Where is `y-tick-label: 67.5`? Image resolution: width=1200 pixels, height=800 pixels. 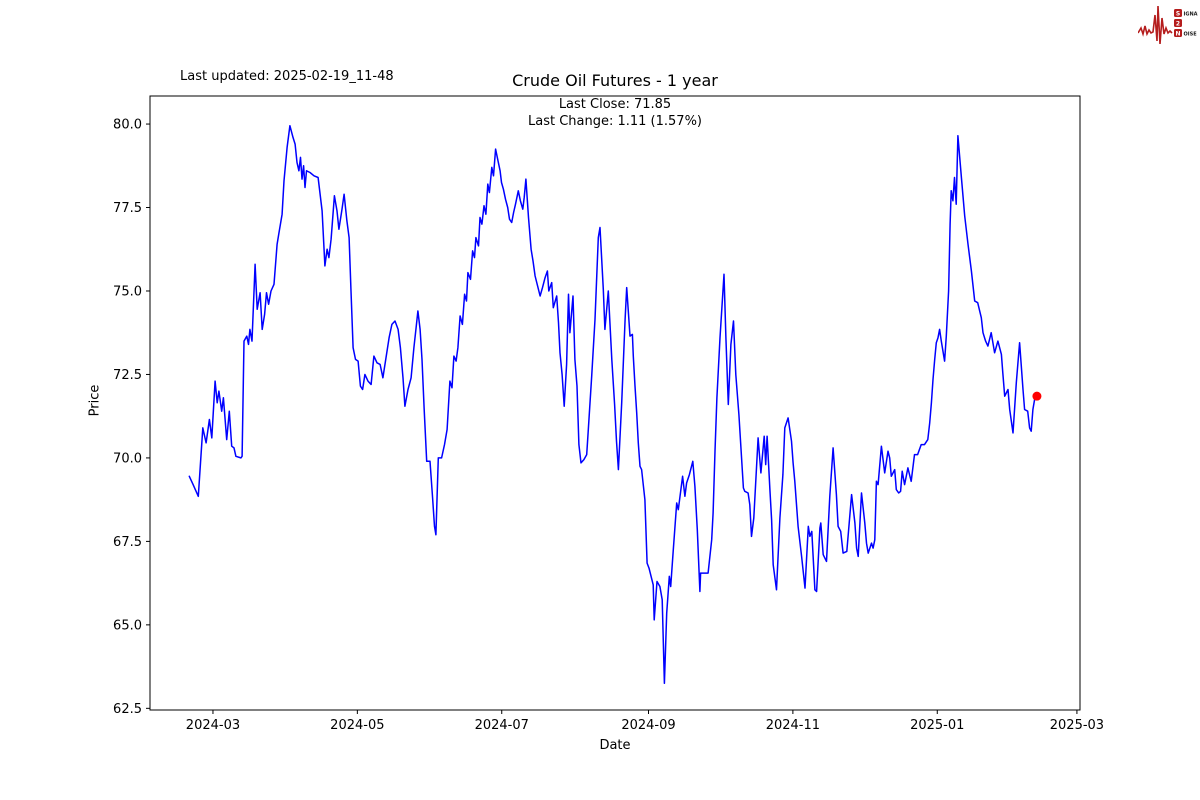
y-tick-label: 67.5 is located at coordinates (127, 542).